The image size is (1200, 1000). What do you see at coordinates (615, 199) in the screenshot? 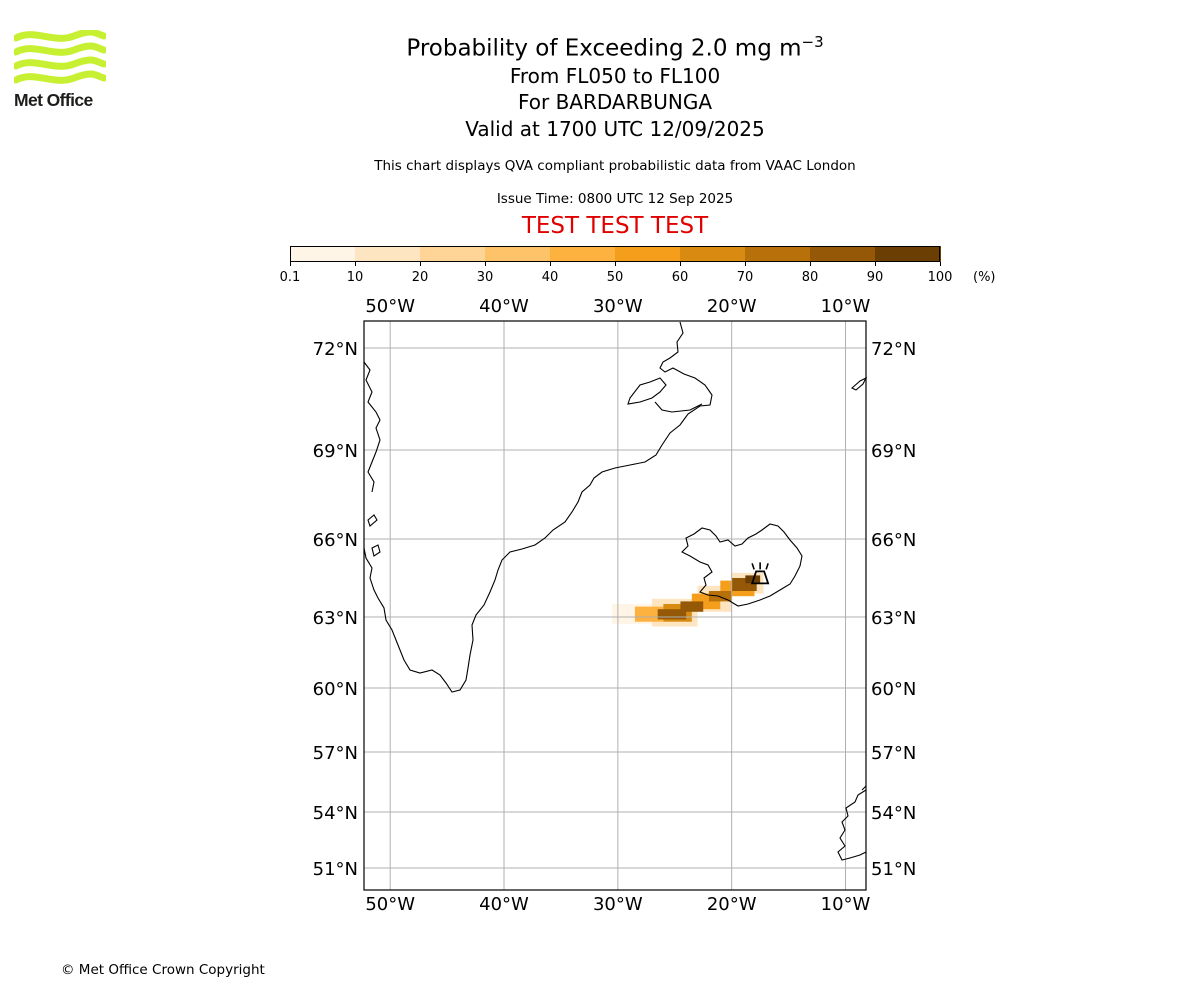
I see `issue-time: Issue Time: 0800 UTC 12 Sep 2025` at bounding box center [615, 199].